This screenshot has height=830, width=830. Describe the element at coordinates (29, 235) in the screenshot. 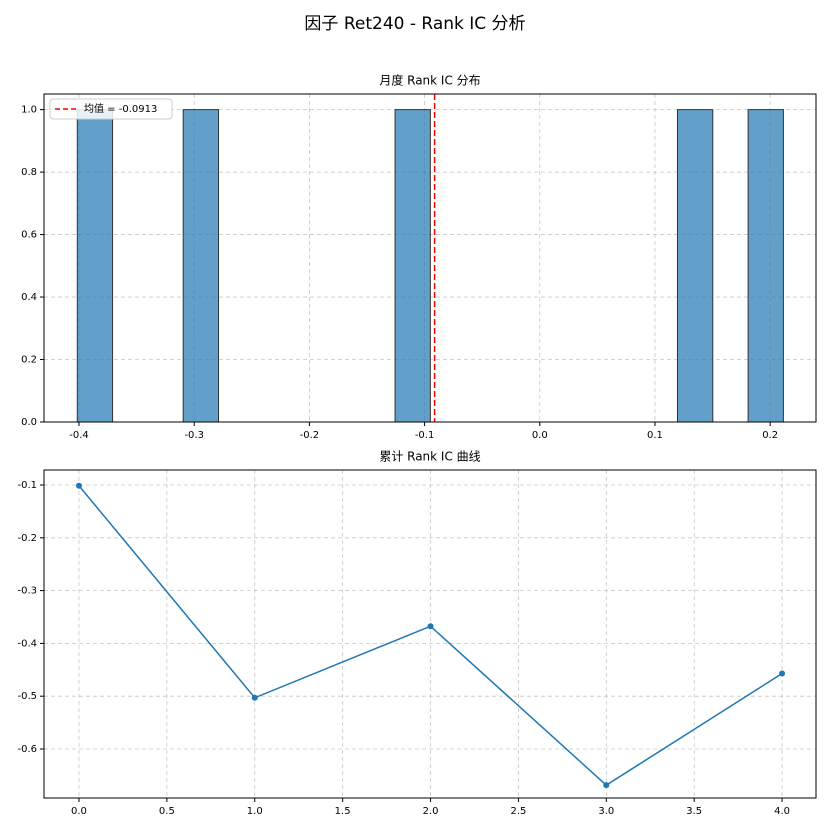

I see `y-tick-label: 0.6` at that location.